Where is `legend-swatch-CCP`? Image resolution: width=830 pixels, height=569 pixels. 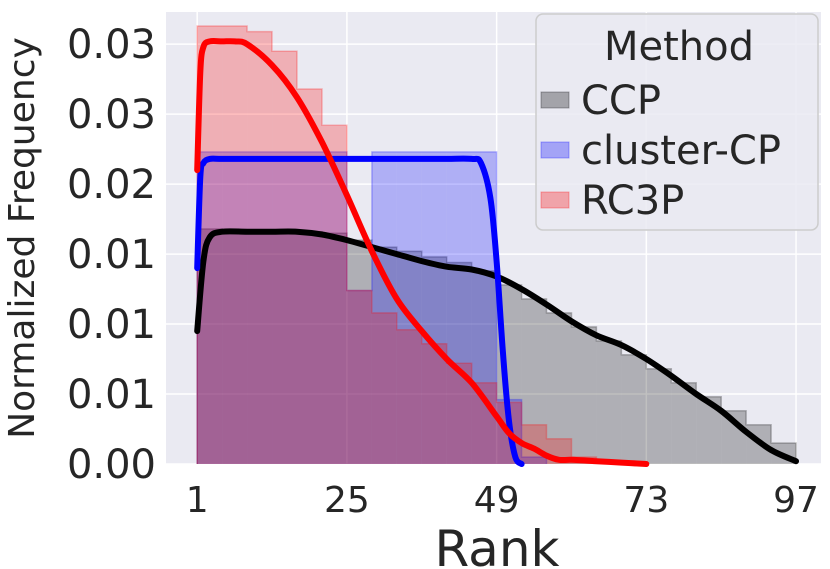 legend-swatch-CCP is located at coordinates (555, 100).